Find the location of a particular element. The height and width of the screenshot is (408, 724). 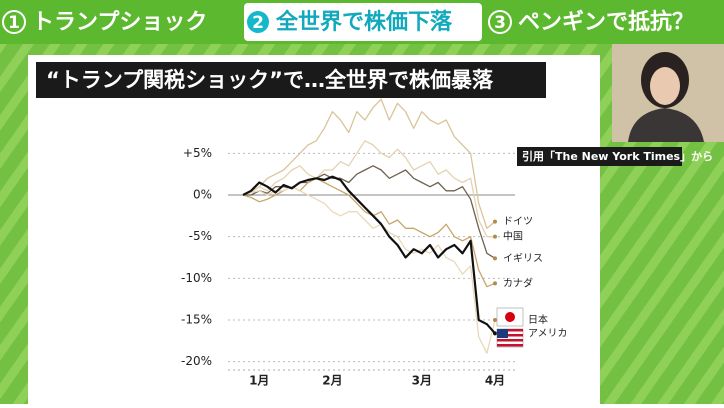

active-tab-bg is located at coordinates (363, 22).